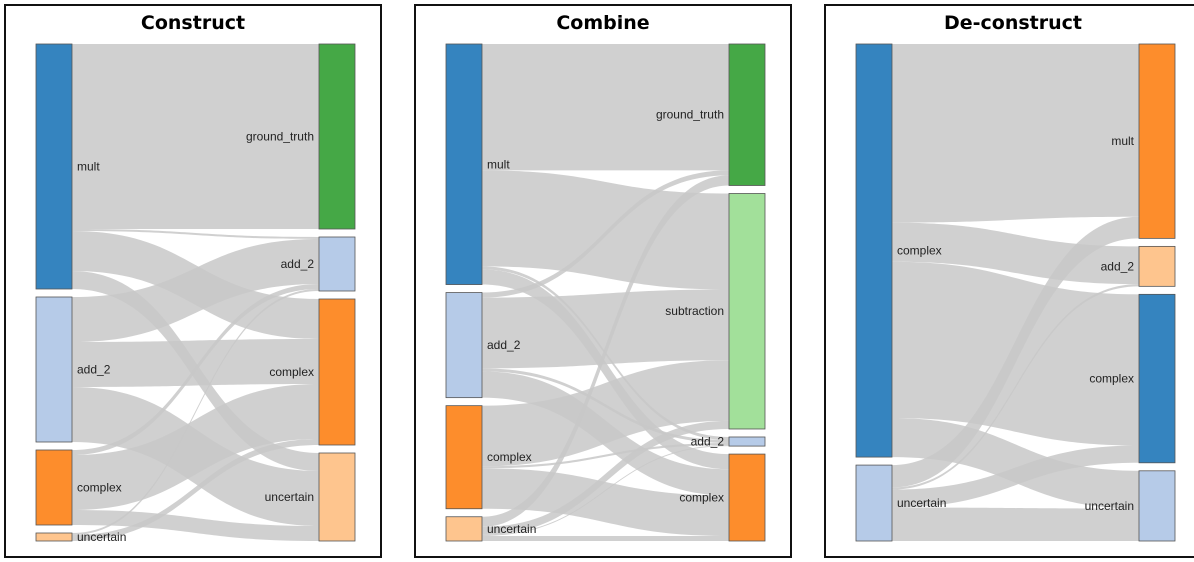  I want to click on panel-title: De-construct, so click(1013, 23).